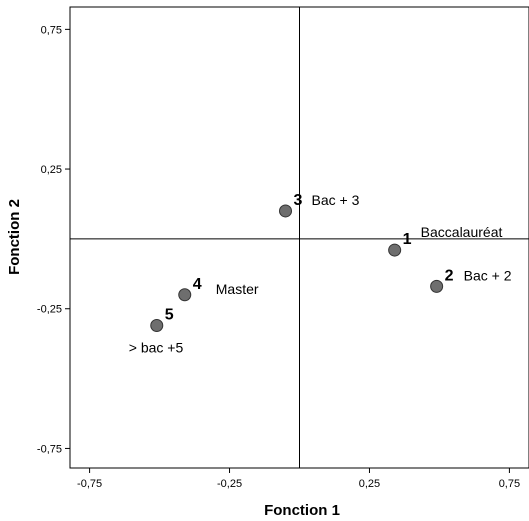  Describe the element at coordinates (51, 170) in the screenshot. I see `y-tick-label: 0,25` at that location.